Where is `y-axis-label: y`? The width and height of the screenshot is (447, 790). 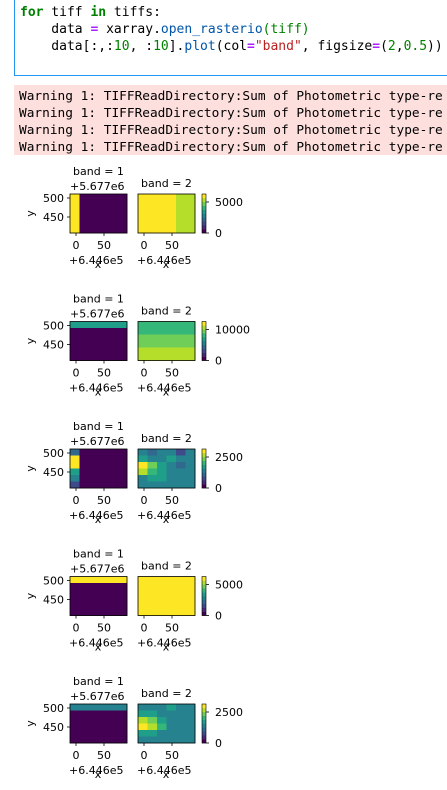 y-axis-label: y is located at coordinates (30, 213).